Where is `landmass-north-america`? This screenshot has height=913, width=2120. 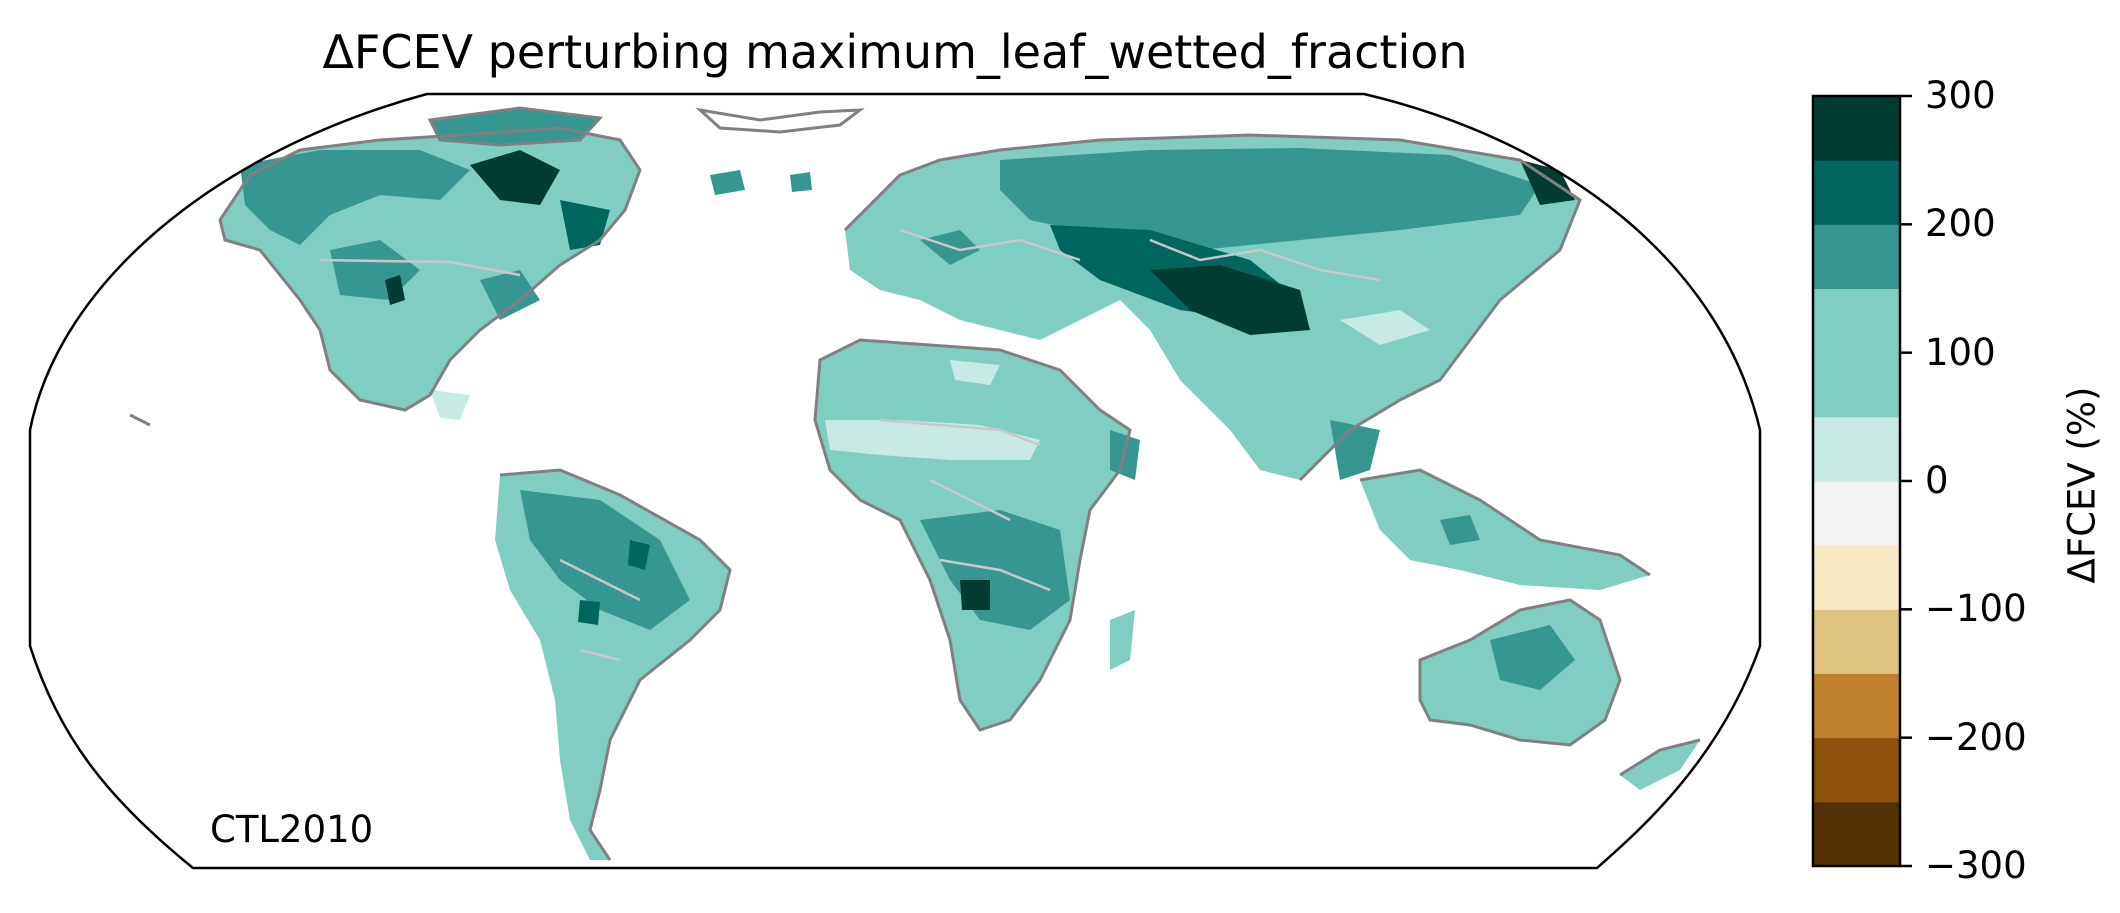
landmass-north-america is located at coordinates (430, 274).